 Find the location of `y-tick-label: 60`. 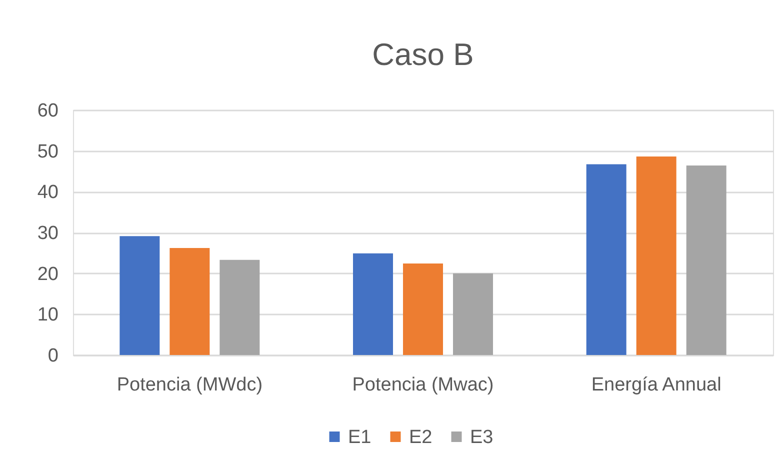

y-tick-label: 60 is located at coordinates (47, 111).